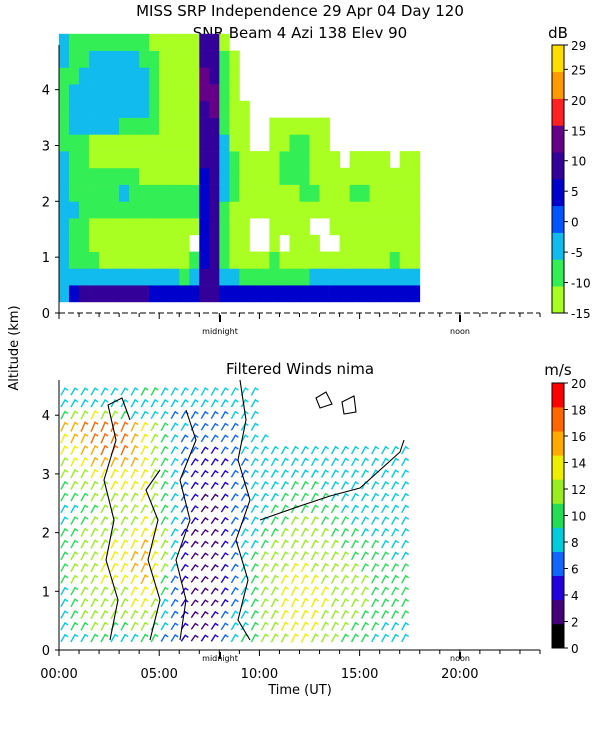  What do you see at coordinates (158, 674) in the screenshot?
I see `x-tick-label: 05:00` at bounding box center [158, 674].